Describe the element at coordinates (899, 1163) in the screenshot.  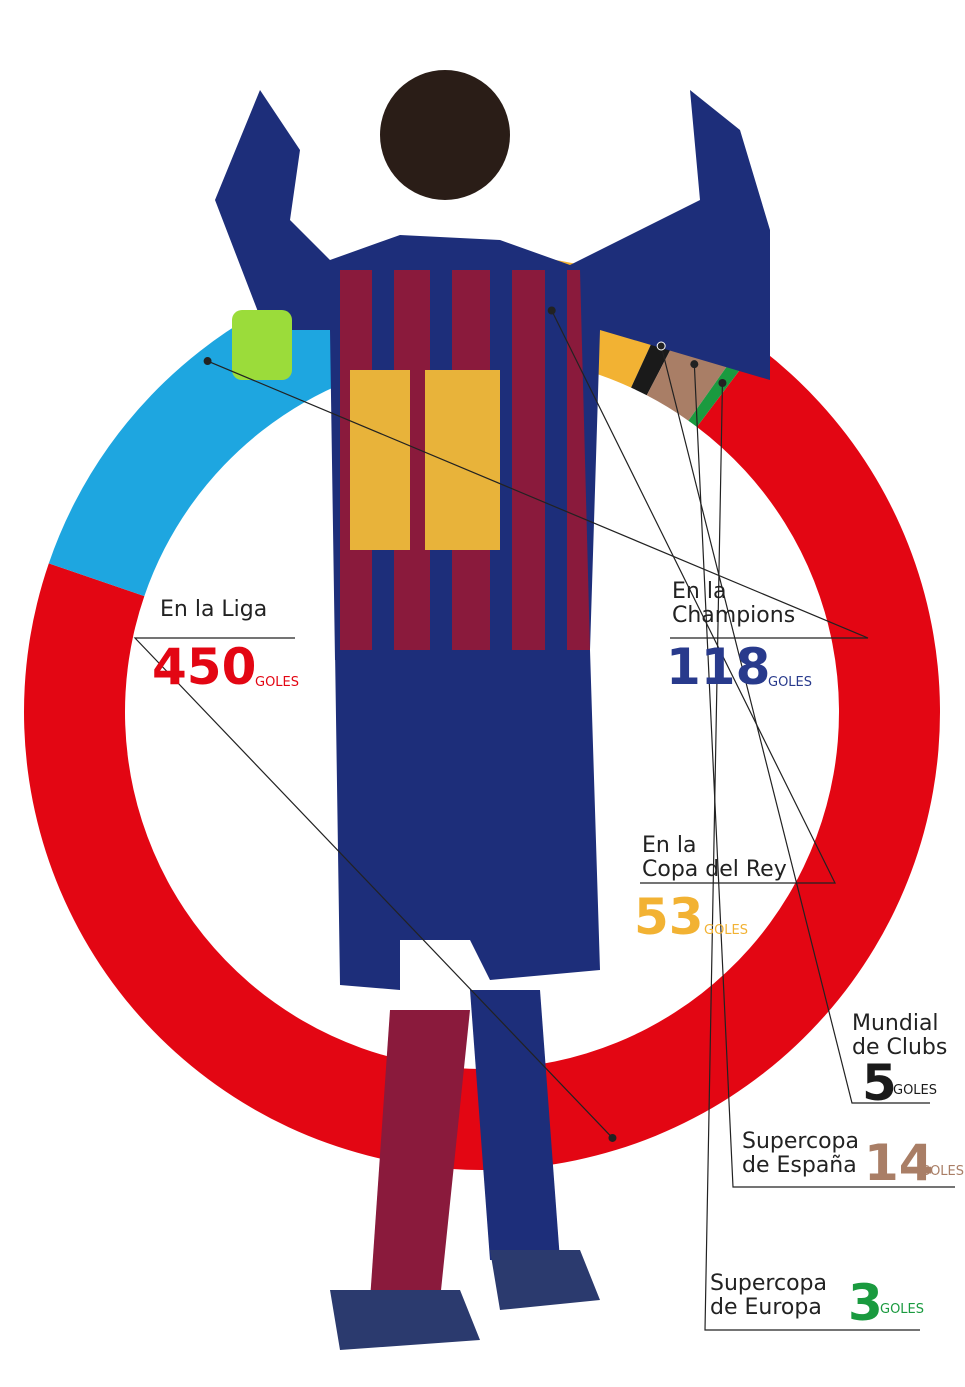
I see `value-label: 14` at that location.